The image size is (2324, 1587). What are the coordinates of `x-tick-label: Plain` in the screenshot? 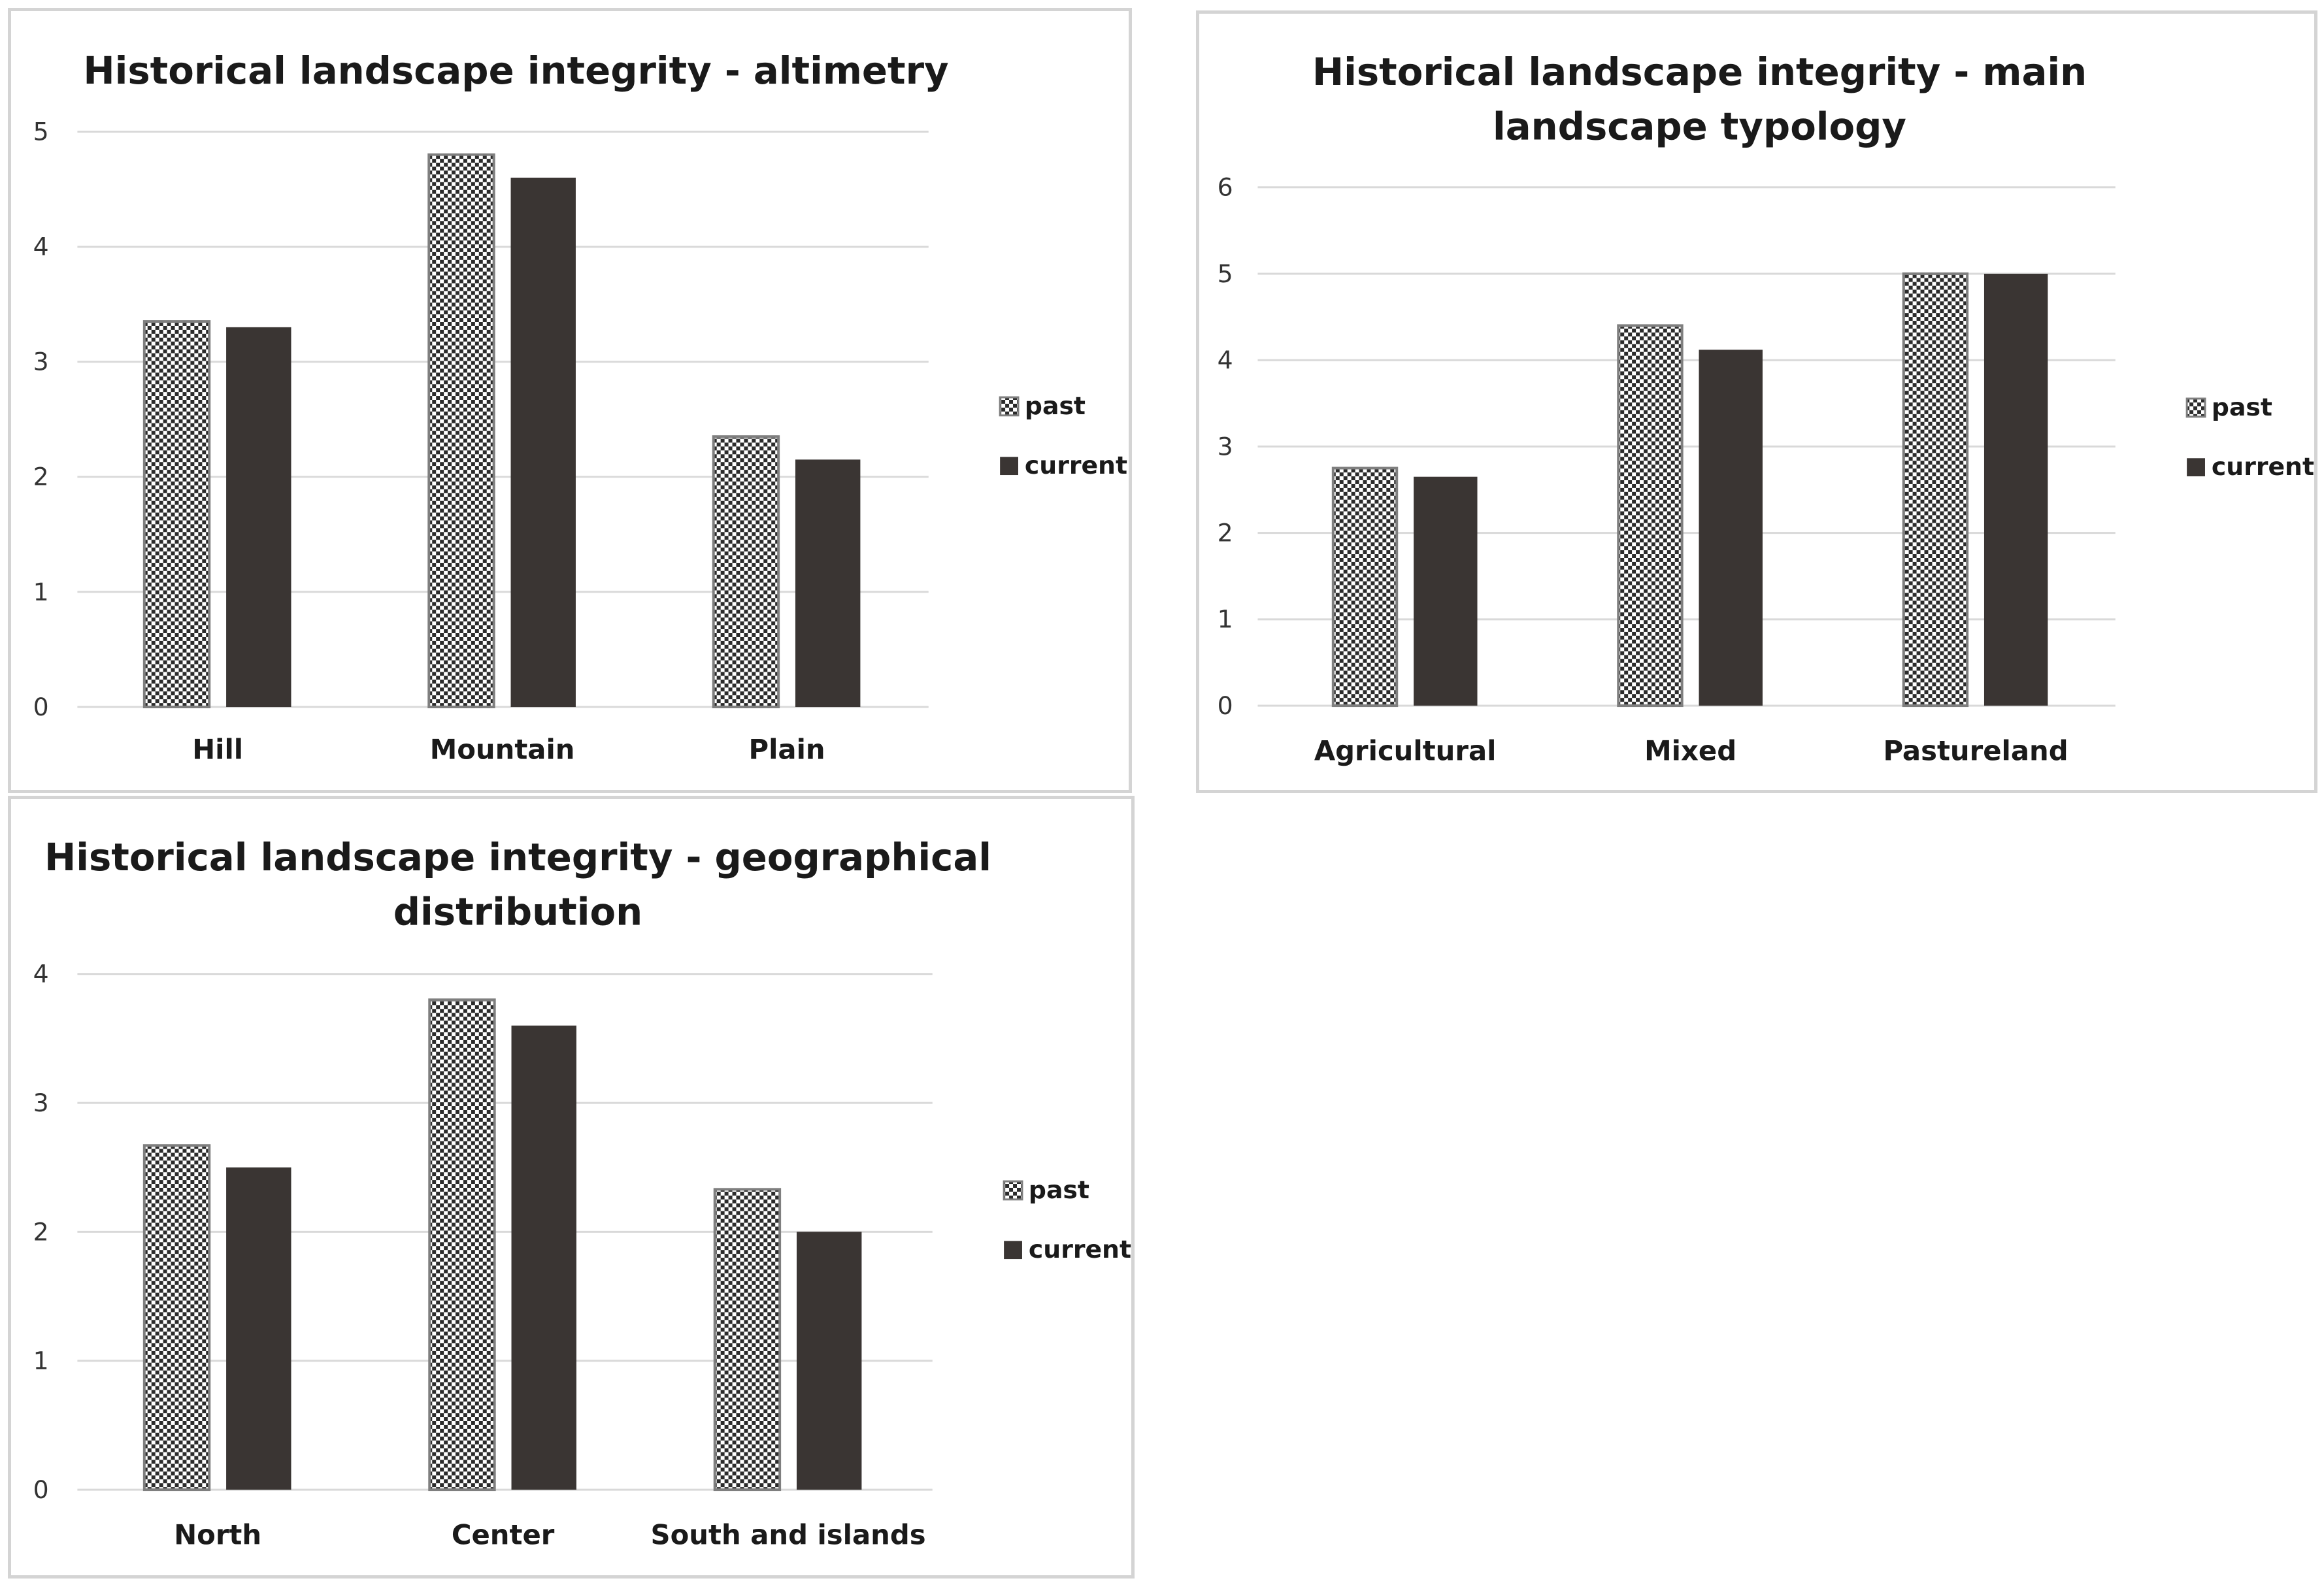 It's located at (787, 749).